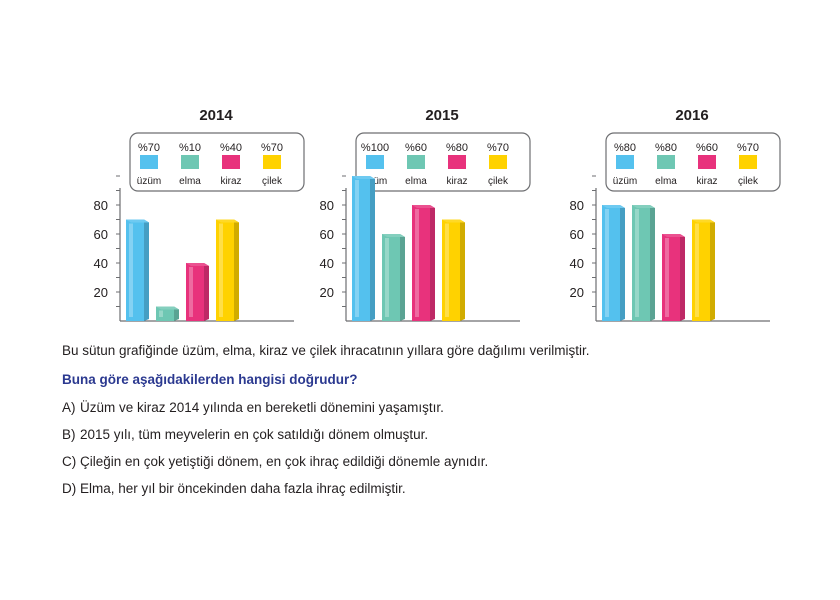  I want to click on option-c-letter: C), so click(69, 461).